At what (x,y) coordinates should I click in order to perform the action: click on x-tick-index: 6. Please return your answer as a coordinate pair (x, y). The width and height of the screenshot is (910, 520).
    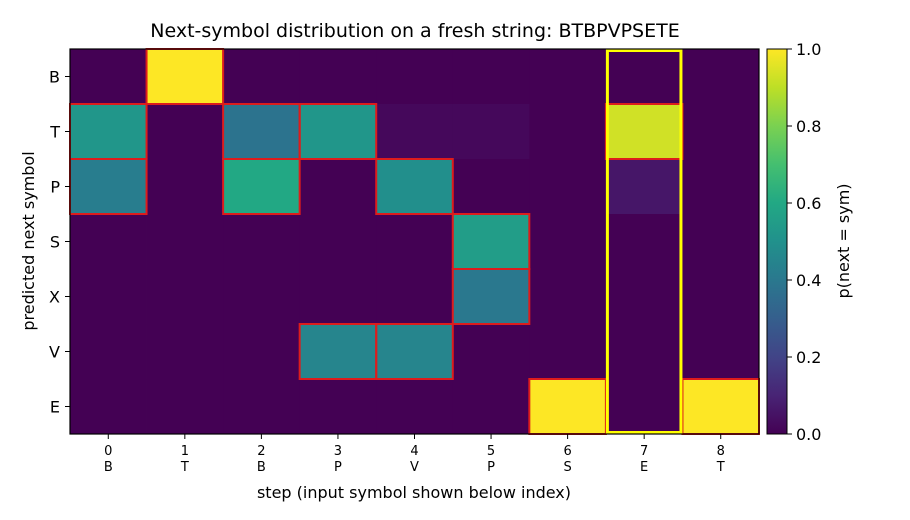
    Looking at the image, I should click on (567, 451).